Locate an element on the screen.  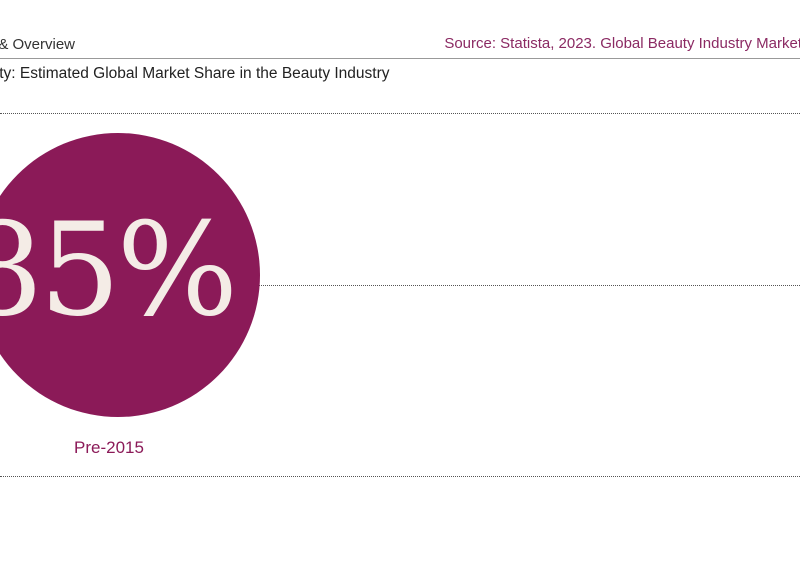
dotted-divider-middle is located at coordinates (529, 285).